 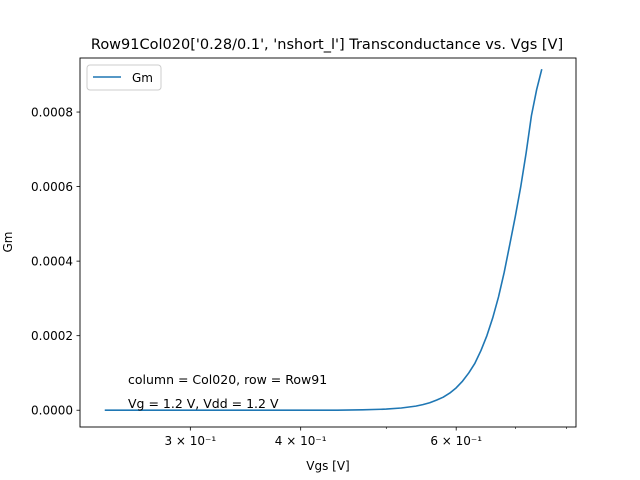 I want to click on annotation-voltages: Vg = 1.2 V, Vdd = 1.2 V, so click(x=203, y=403).